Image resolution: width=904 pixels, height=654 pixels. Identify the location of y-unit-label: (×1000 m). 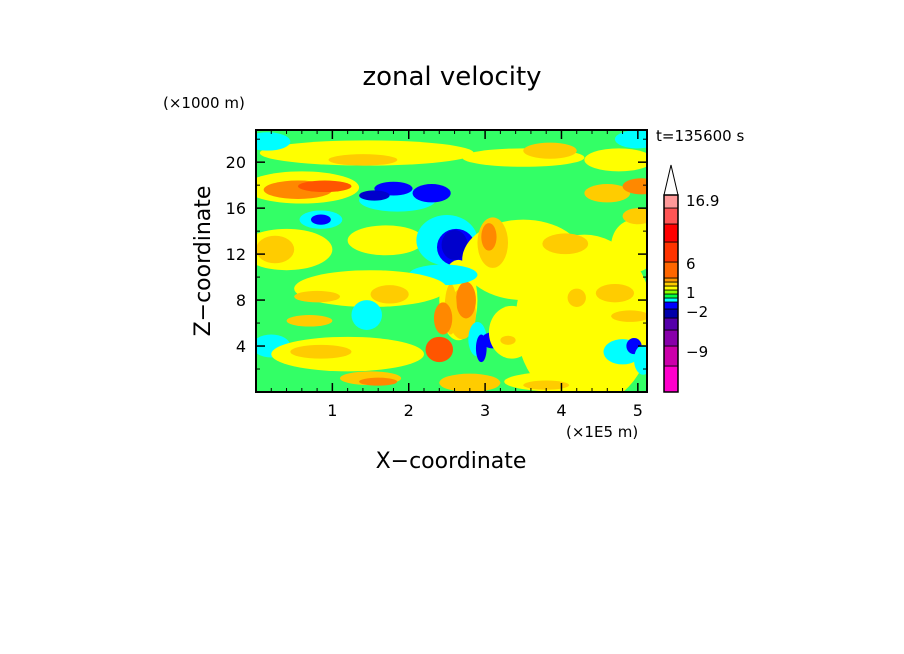
(204, 103).